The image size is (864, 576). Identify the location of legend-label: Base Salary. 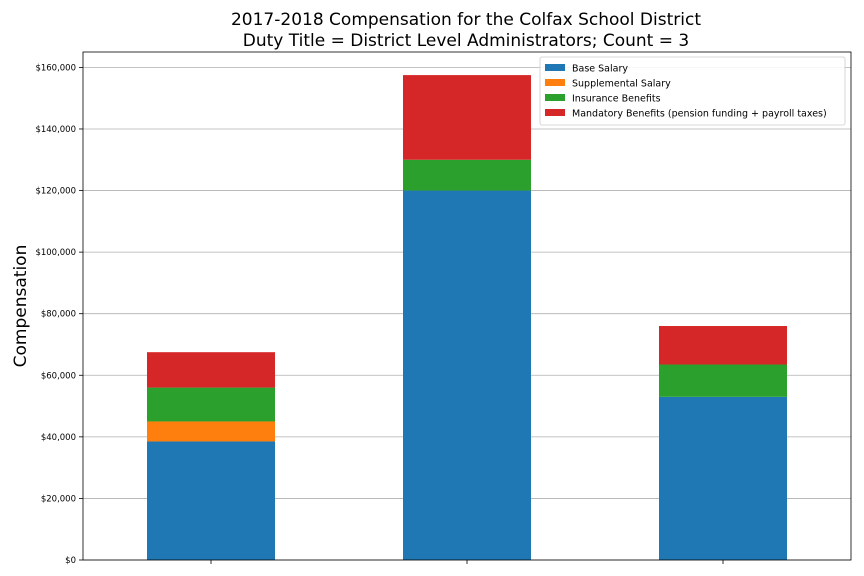
(600, 69).